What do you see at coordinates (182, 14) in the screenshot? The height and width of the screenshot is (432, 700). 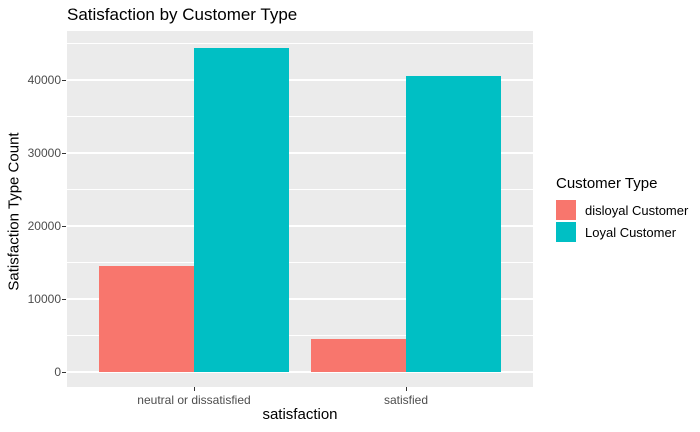 I see `chart-title: Satisfaction by Customer Type` at bounding box center [182, 14].